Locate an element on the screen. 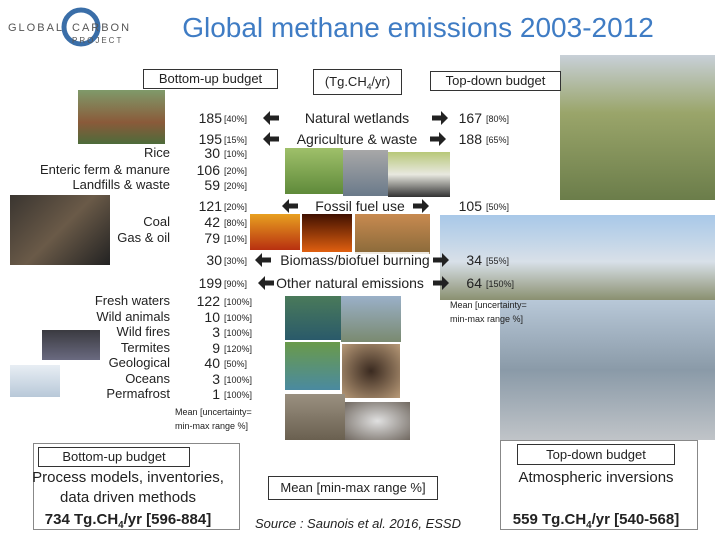 Image resolution: width=720 pixels, height=540 pixels. total-value: 734 is located at coordinates (57, 519).